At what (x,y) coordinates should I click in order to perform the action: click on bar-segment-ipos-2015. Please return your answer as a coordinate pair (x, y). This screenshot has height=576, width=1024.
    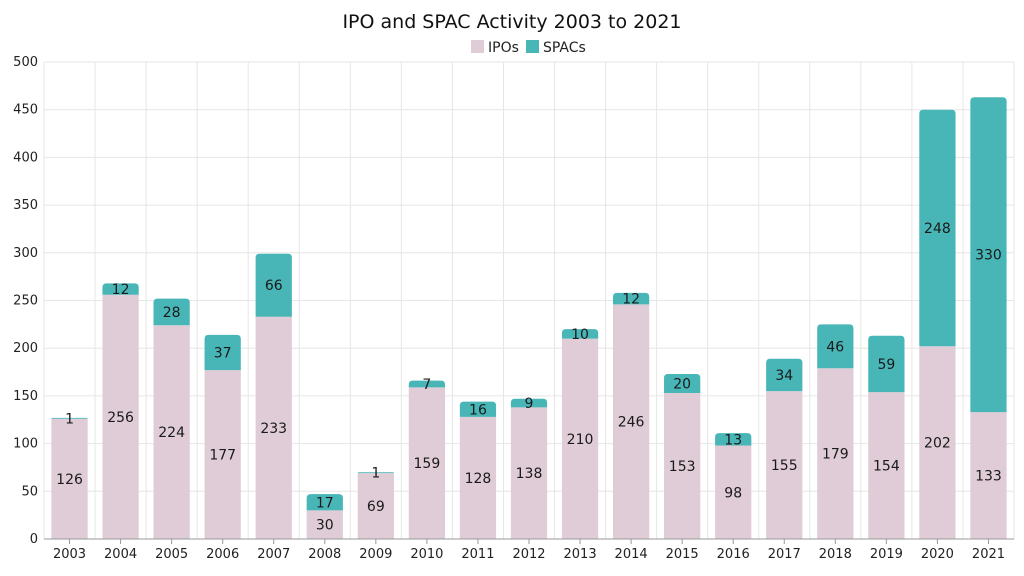
    Looking at the image, I should click on (682, 466).